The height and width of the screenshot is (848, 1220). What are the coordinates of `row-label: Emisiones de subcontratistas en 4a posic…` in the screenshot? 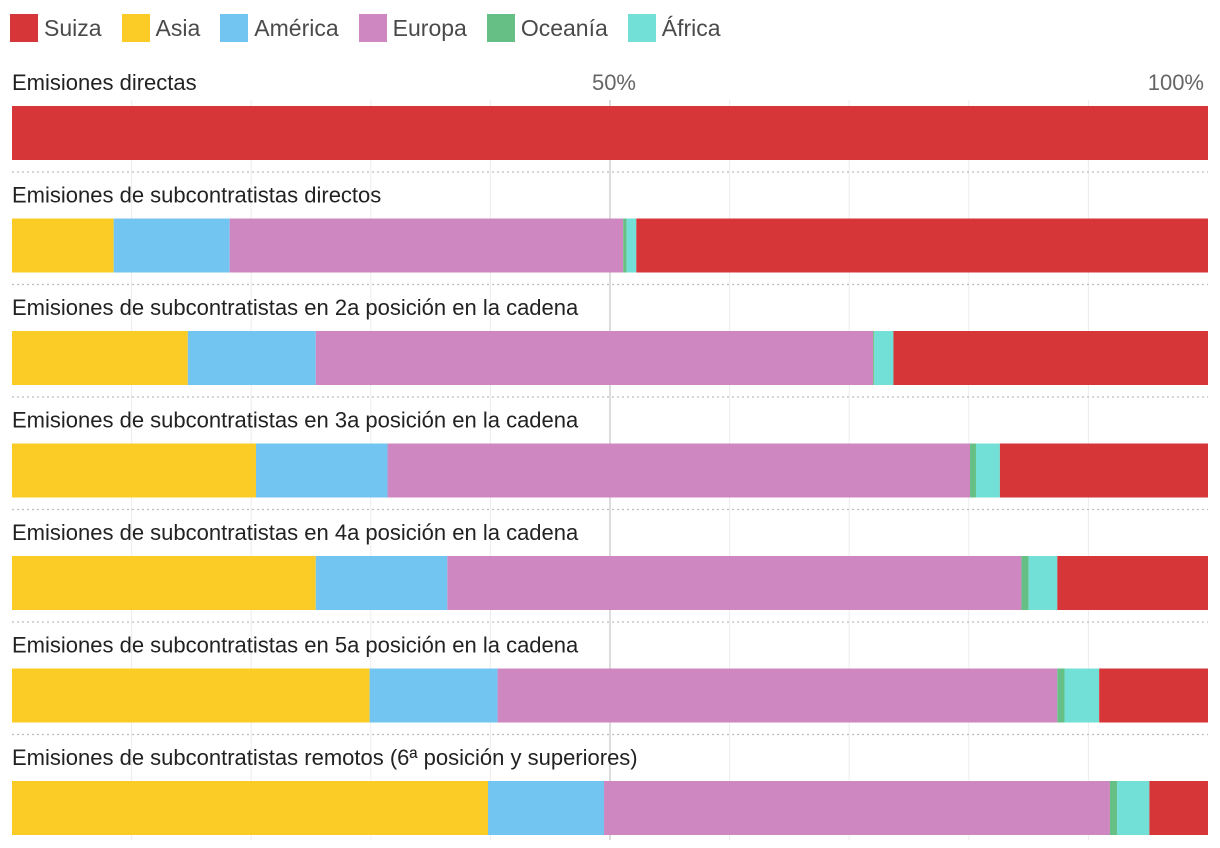 It's located at (295, 532).